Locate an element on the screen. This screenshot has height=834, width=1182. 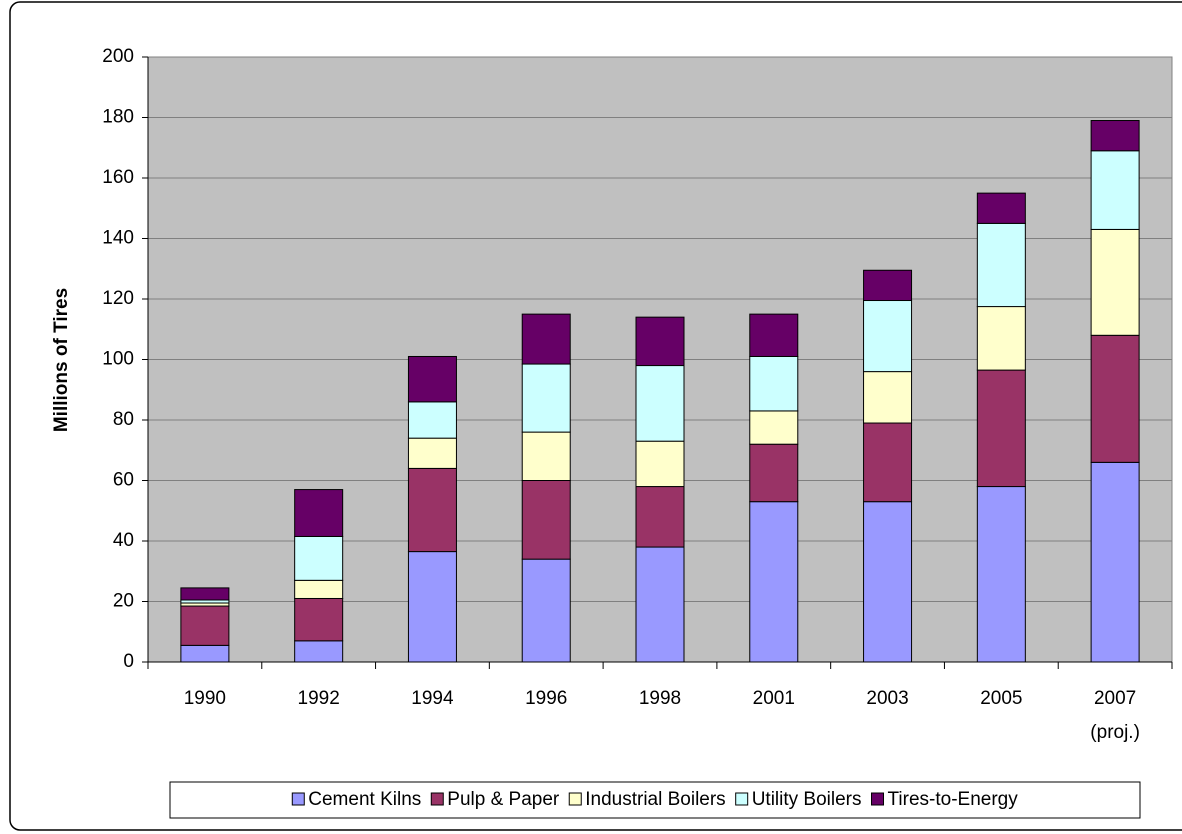
y-axis-label: Millions of Tires is located at coordinates (61, 360).